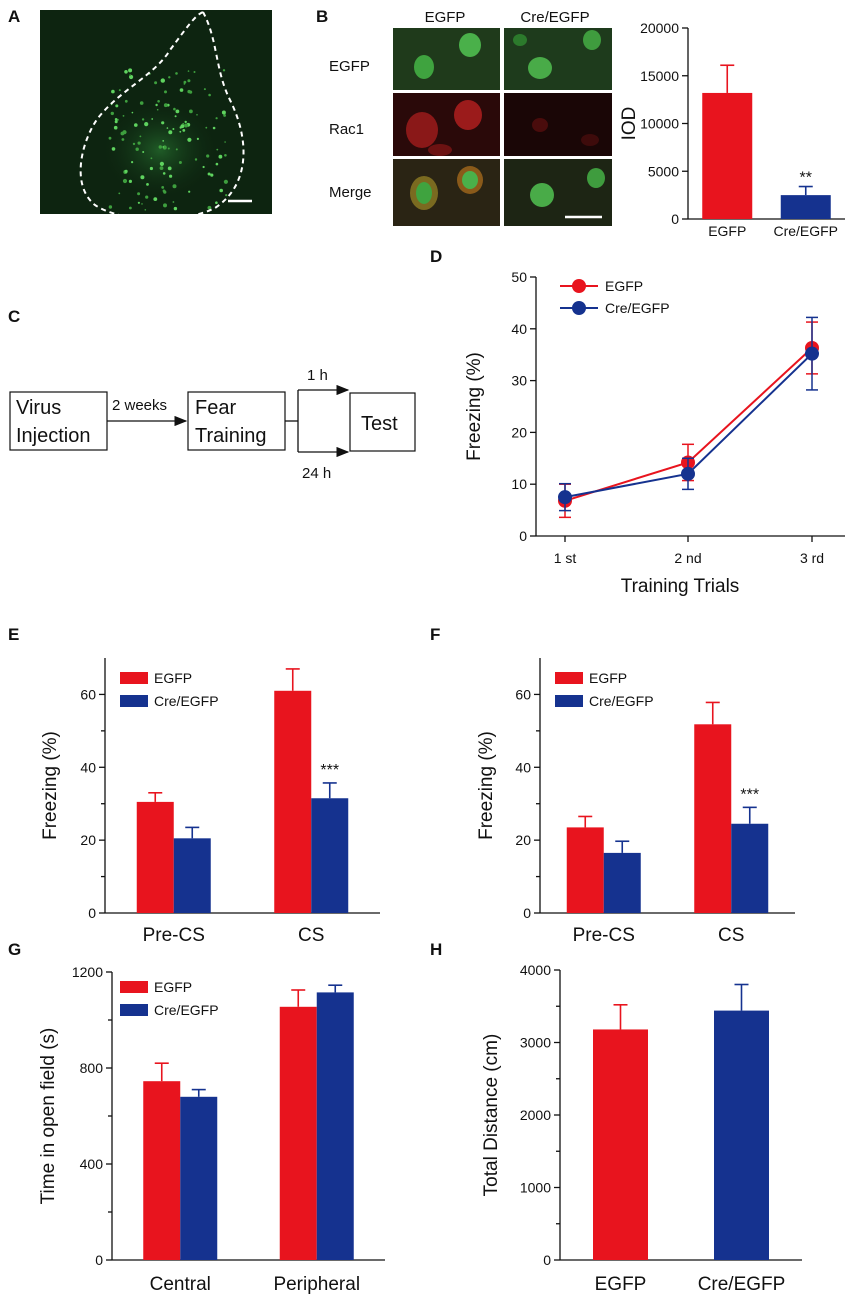  I want to click on legend-label: EGFP, so click(173, 678).